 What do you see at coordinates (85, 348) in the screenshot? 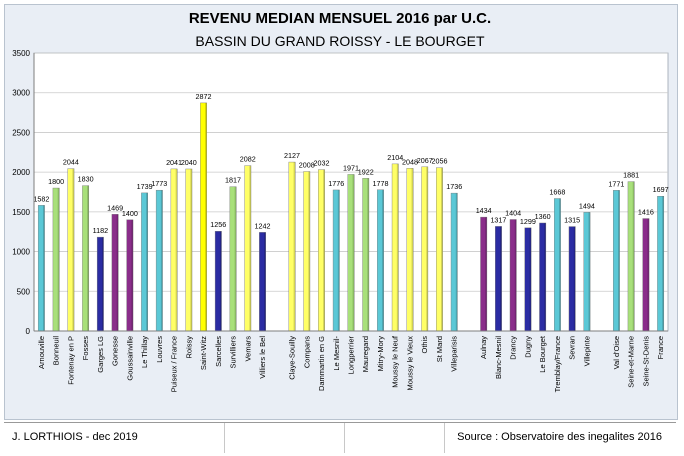
I see `x-tick-label: Fosses` at bounding box center [85, 348].